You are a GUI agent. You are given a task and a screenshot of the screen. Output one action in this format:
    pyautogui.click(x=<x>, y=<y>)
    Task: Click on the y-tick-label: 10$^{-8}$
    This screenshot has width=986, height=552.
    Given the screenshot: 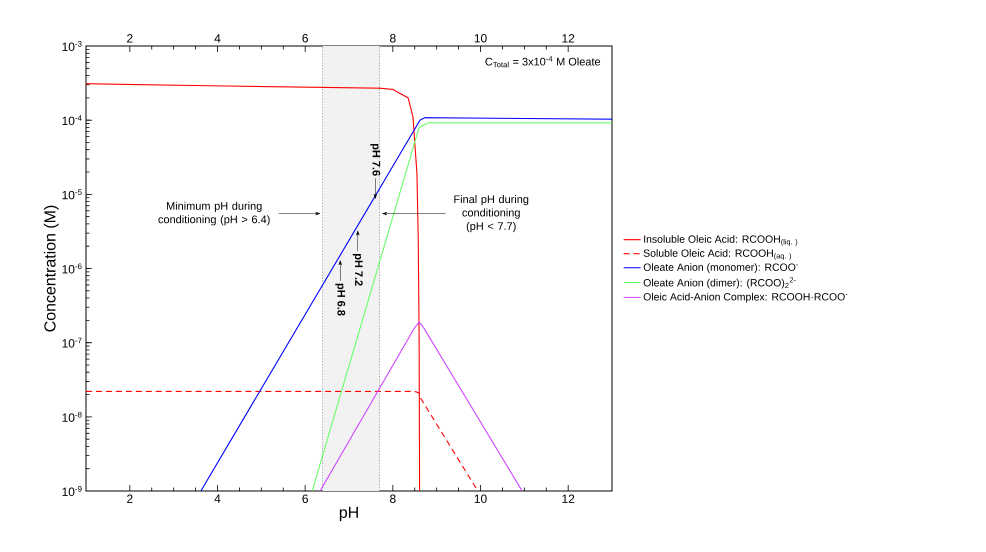 What is the action you would take?
    pyautogui.click(x=72, y=417)
    